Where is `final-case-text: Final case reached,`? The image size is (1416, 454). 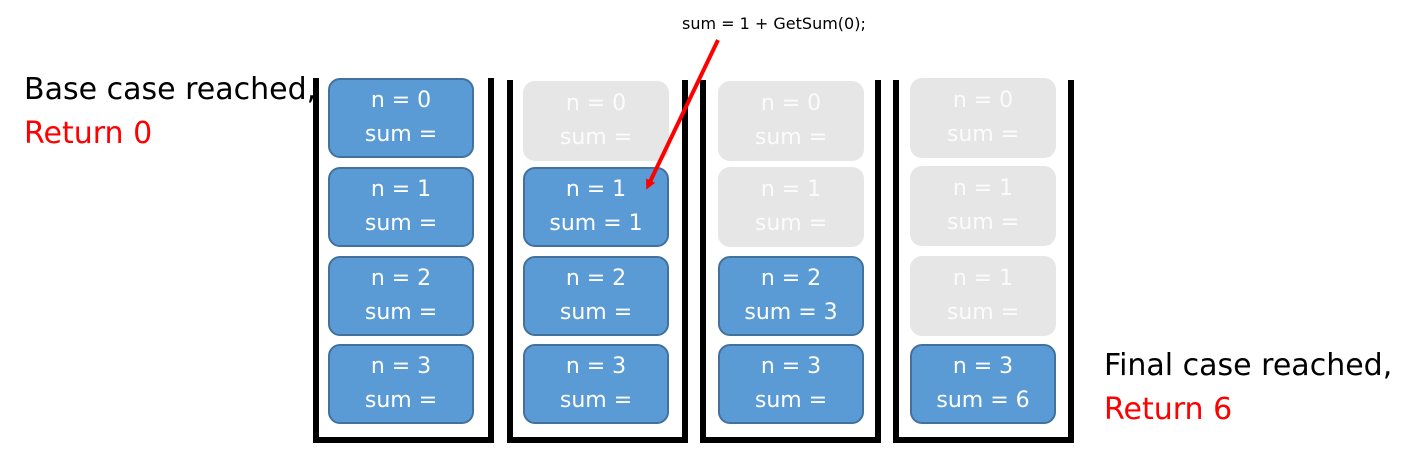
final-case-text: Final case reached, is located at coordinates (1248, 365).